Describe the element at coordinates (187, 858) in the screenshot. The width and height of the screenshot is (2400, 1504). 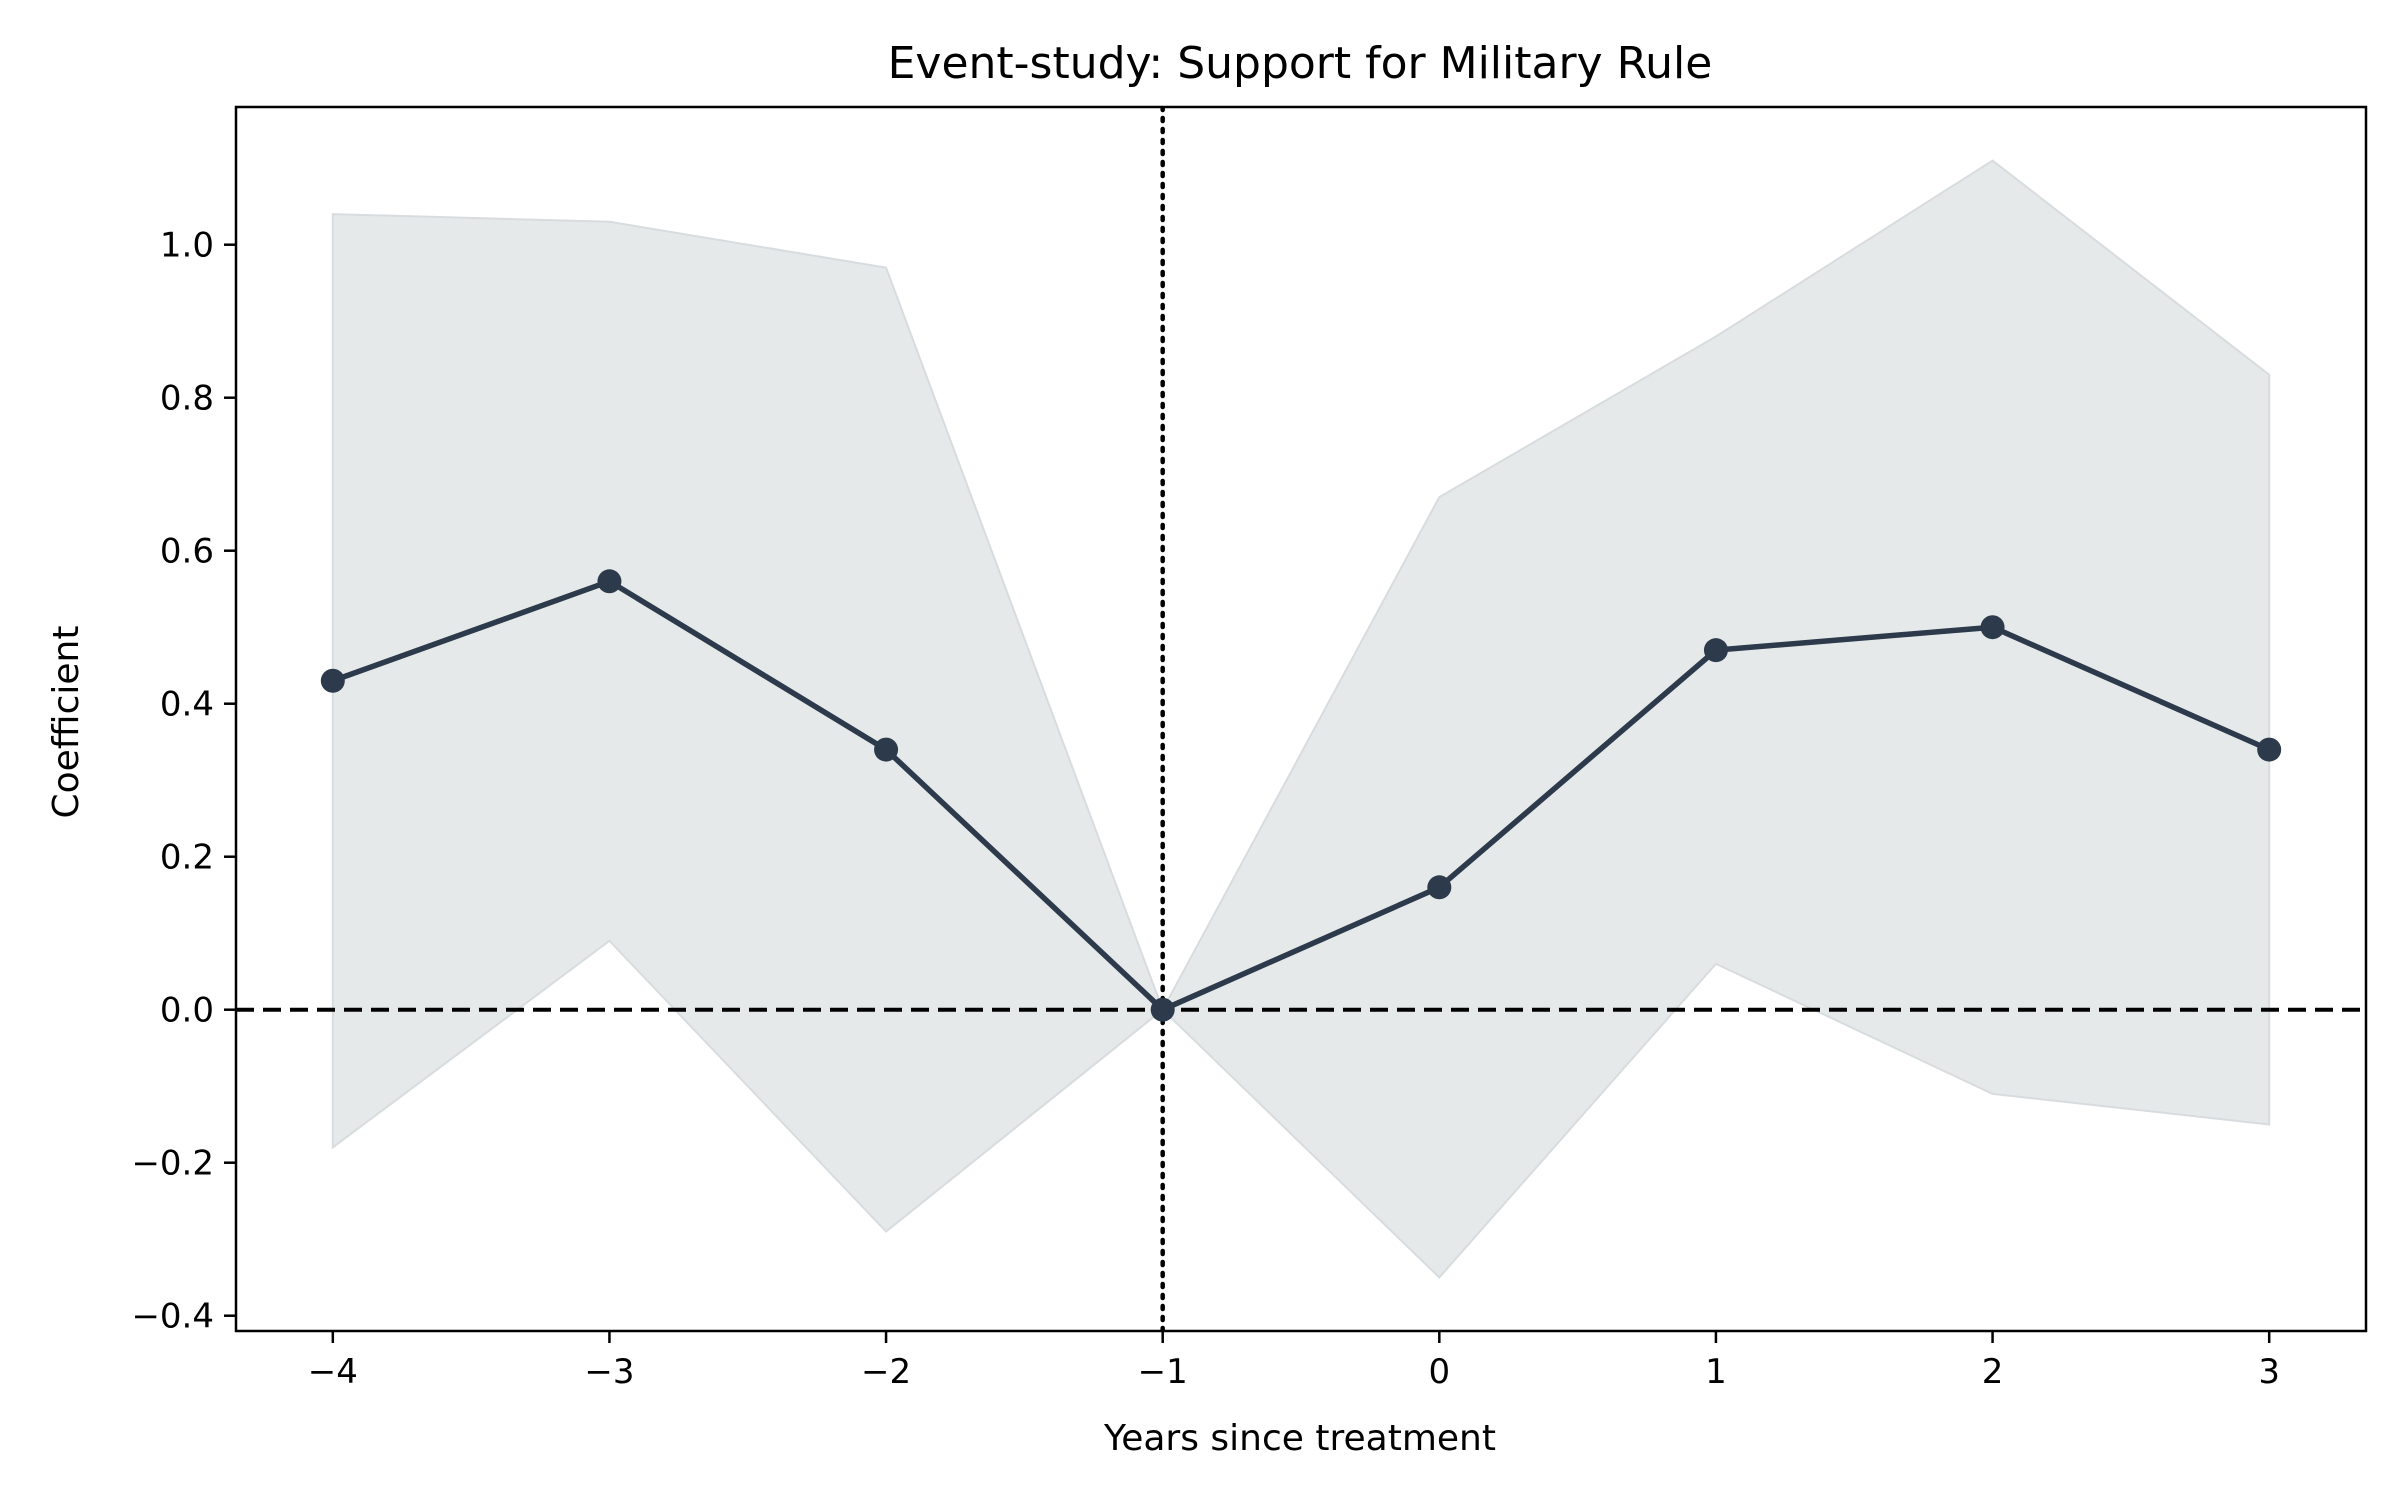
I see `y-tick-label-3: 0.2` at that location.